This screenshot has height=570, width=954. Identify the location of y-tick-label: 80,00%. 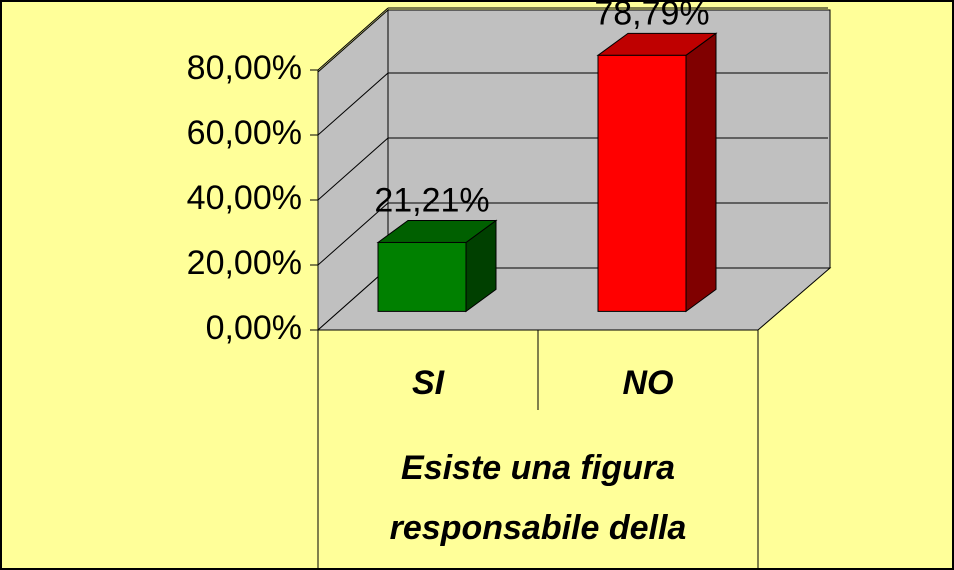
(244, 68).